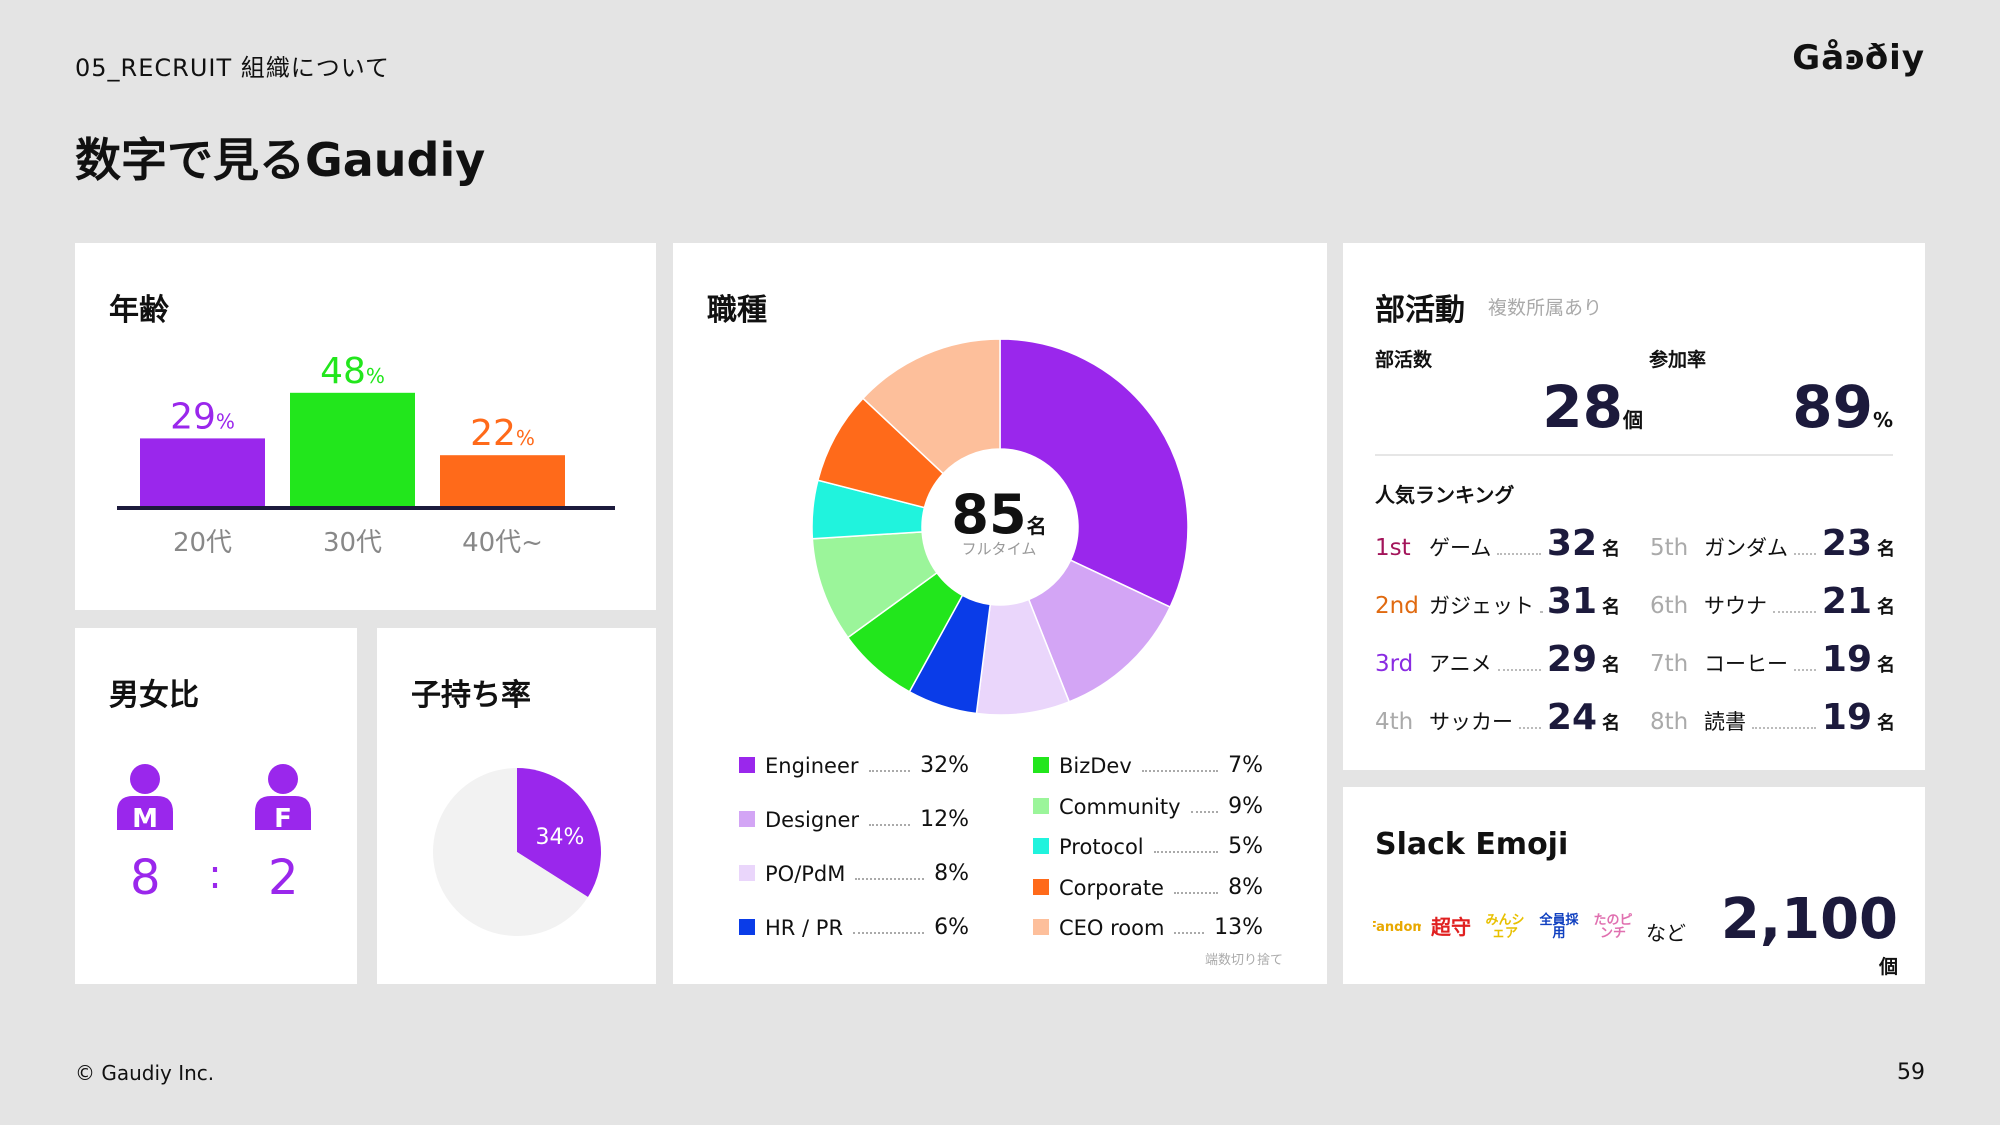 Image resolution: width=2000 pixels, height=1125 pixels. I want to click on ranking-item: 2nd ガジェット 31 名, so click(1497, 601).